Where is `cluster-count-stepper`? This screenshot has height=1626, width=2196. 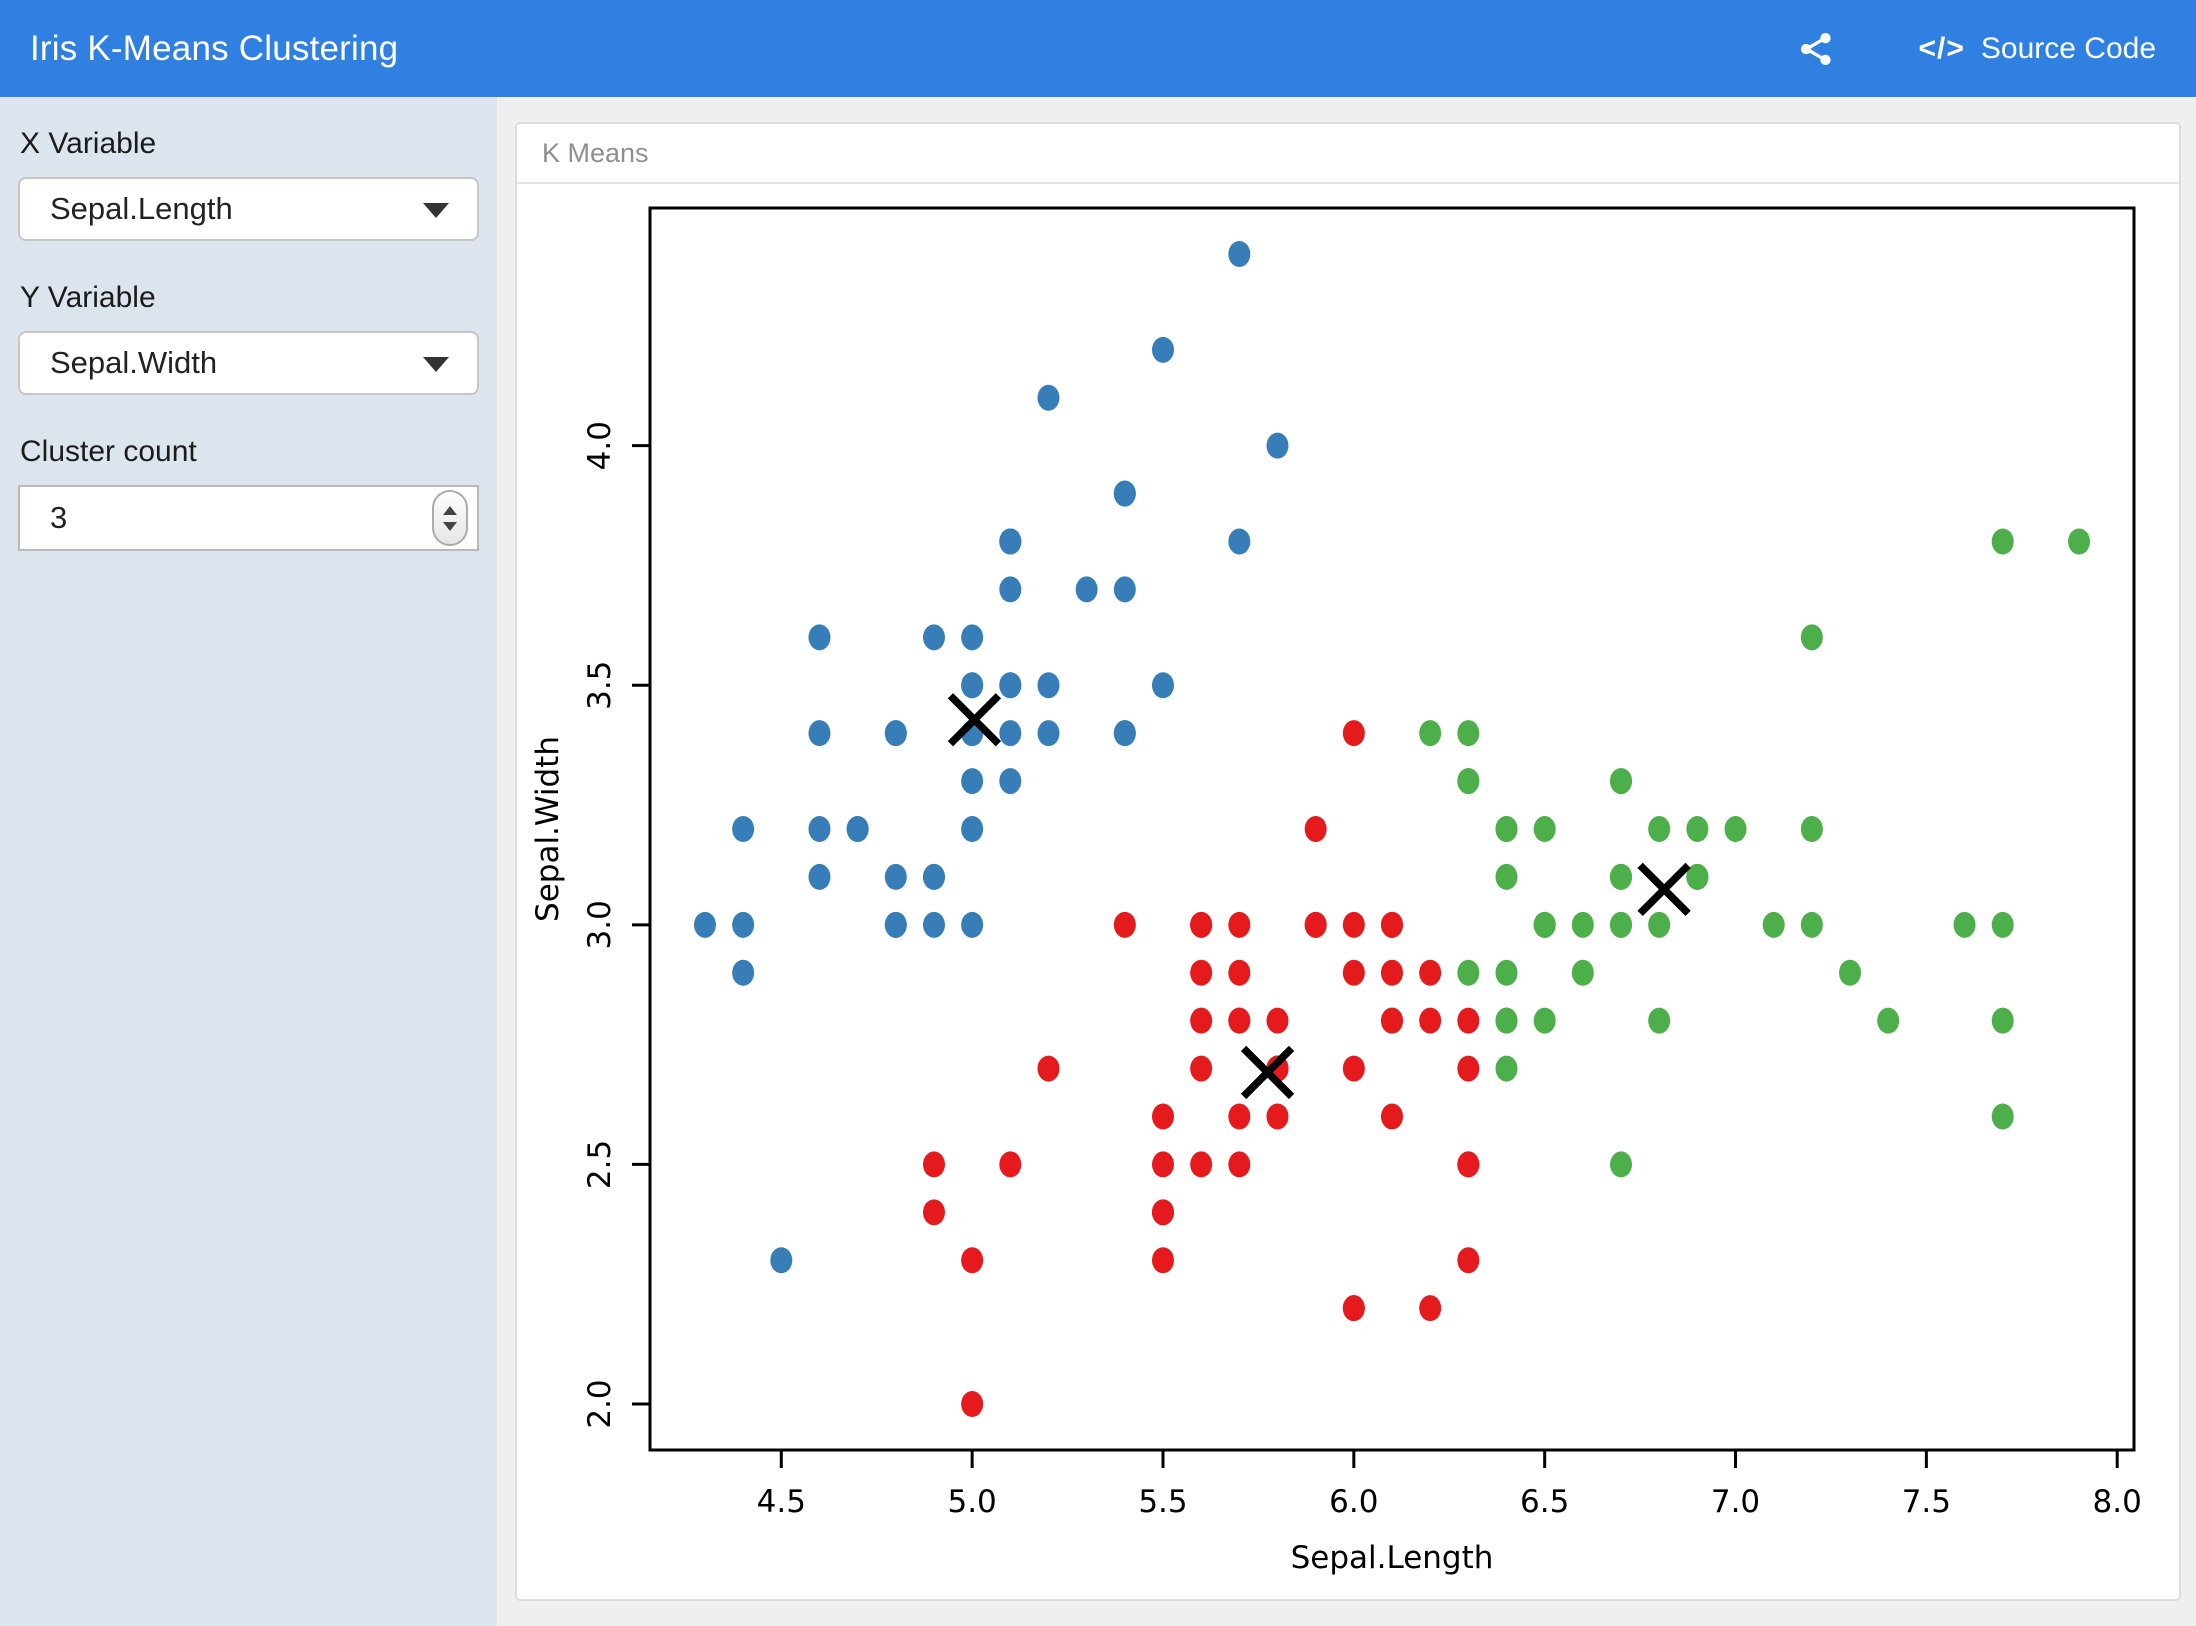
cluster-count-stepper is located at coordinates (450, 518).